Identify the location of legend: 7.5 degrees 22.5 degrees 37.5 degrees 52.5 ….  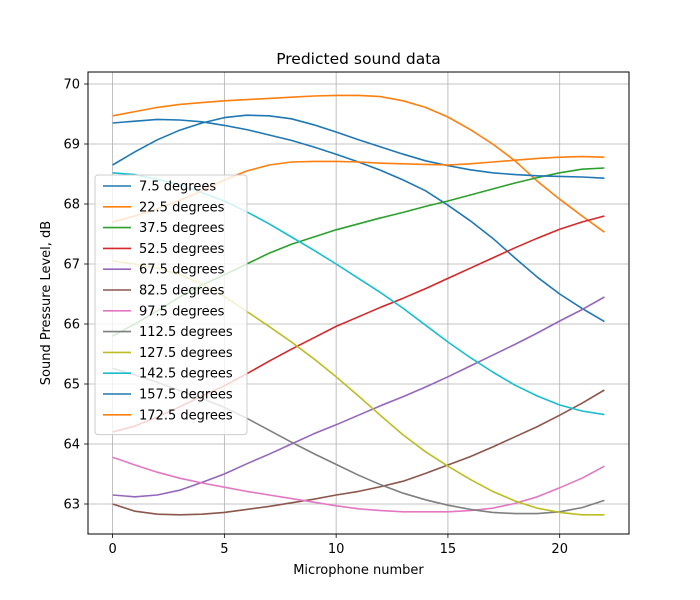
(171, 305).